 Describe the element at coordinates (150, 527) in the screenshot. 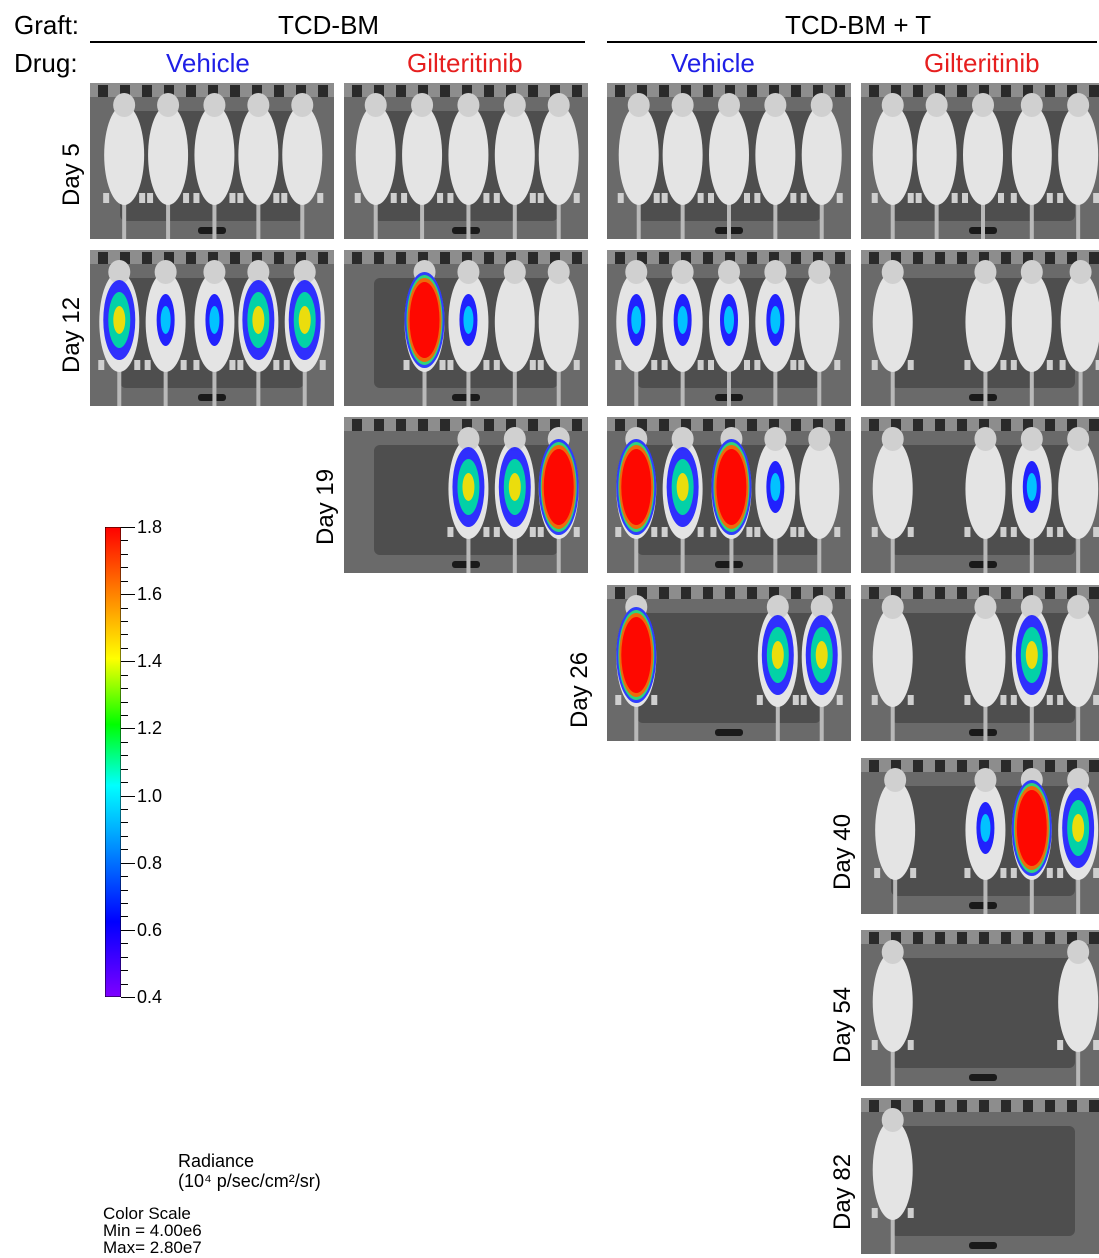

I see `color-scale-tick-label: 1.8` at that location.